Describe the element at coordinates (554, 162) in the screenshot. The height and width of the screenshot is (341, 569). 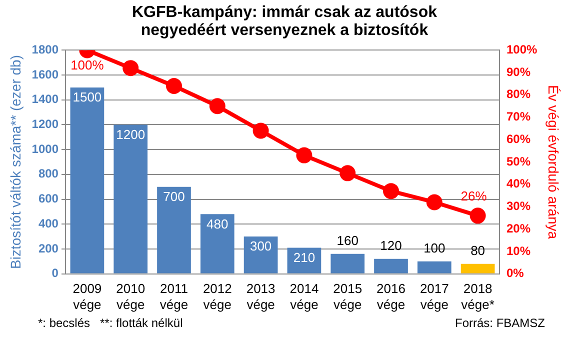
I see `y2-axis-title: Év végi évforduló aránya` at that location.